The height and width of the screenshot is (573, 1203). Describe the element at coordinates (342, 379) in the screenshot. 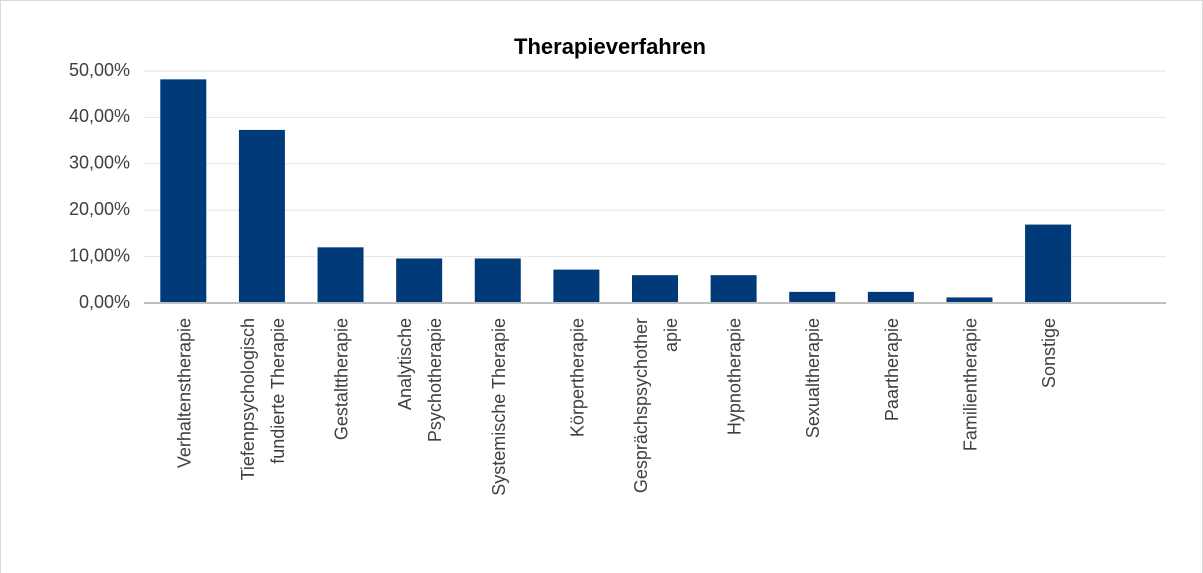

I see `x-tick-label: Gestalttherapie` at that location.